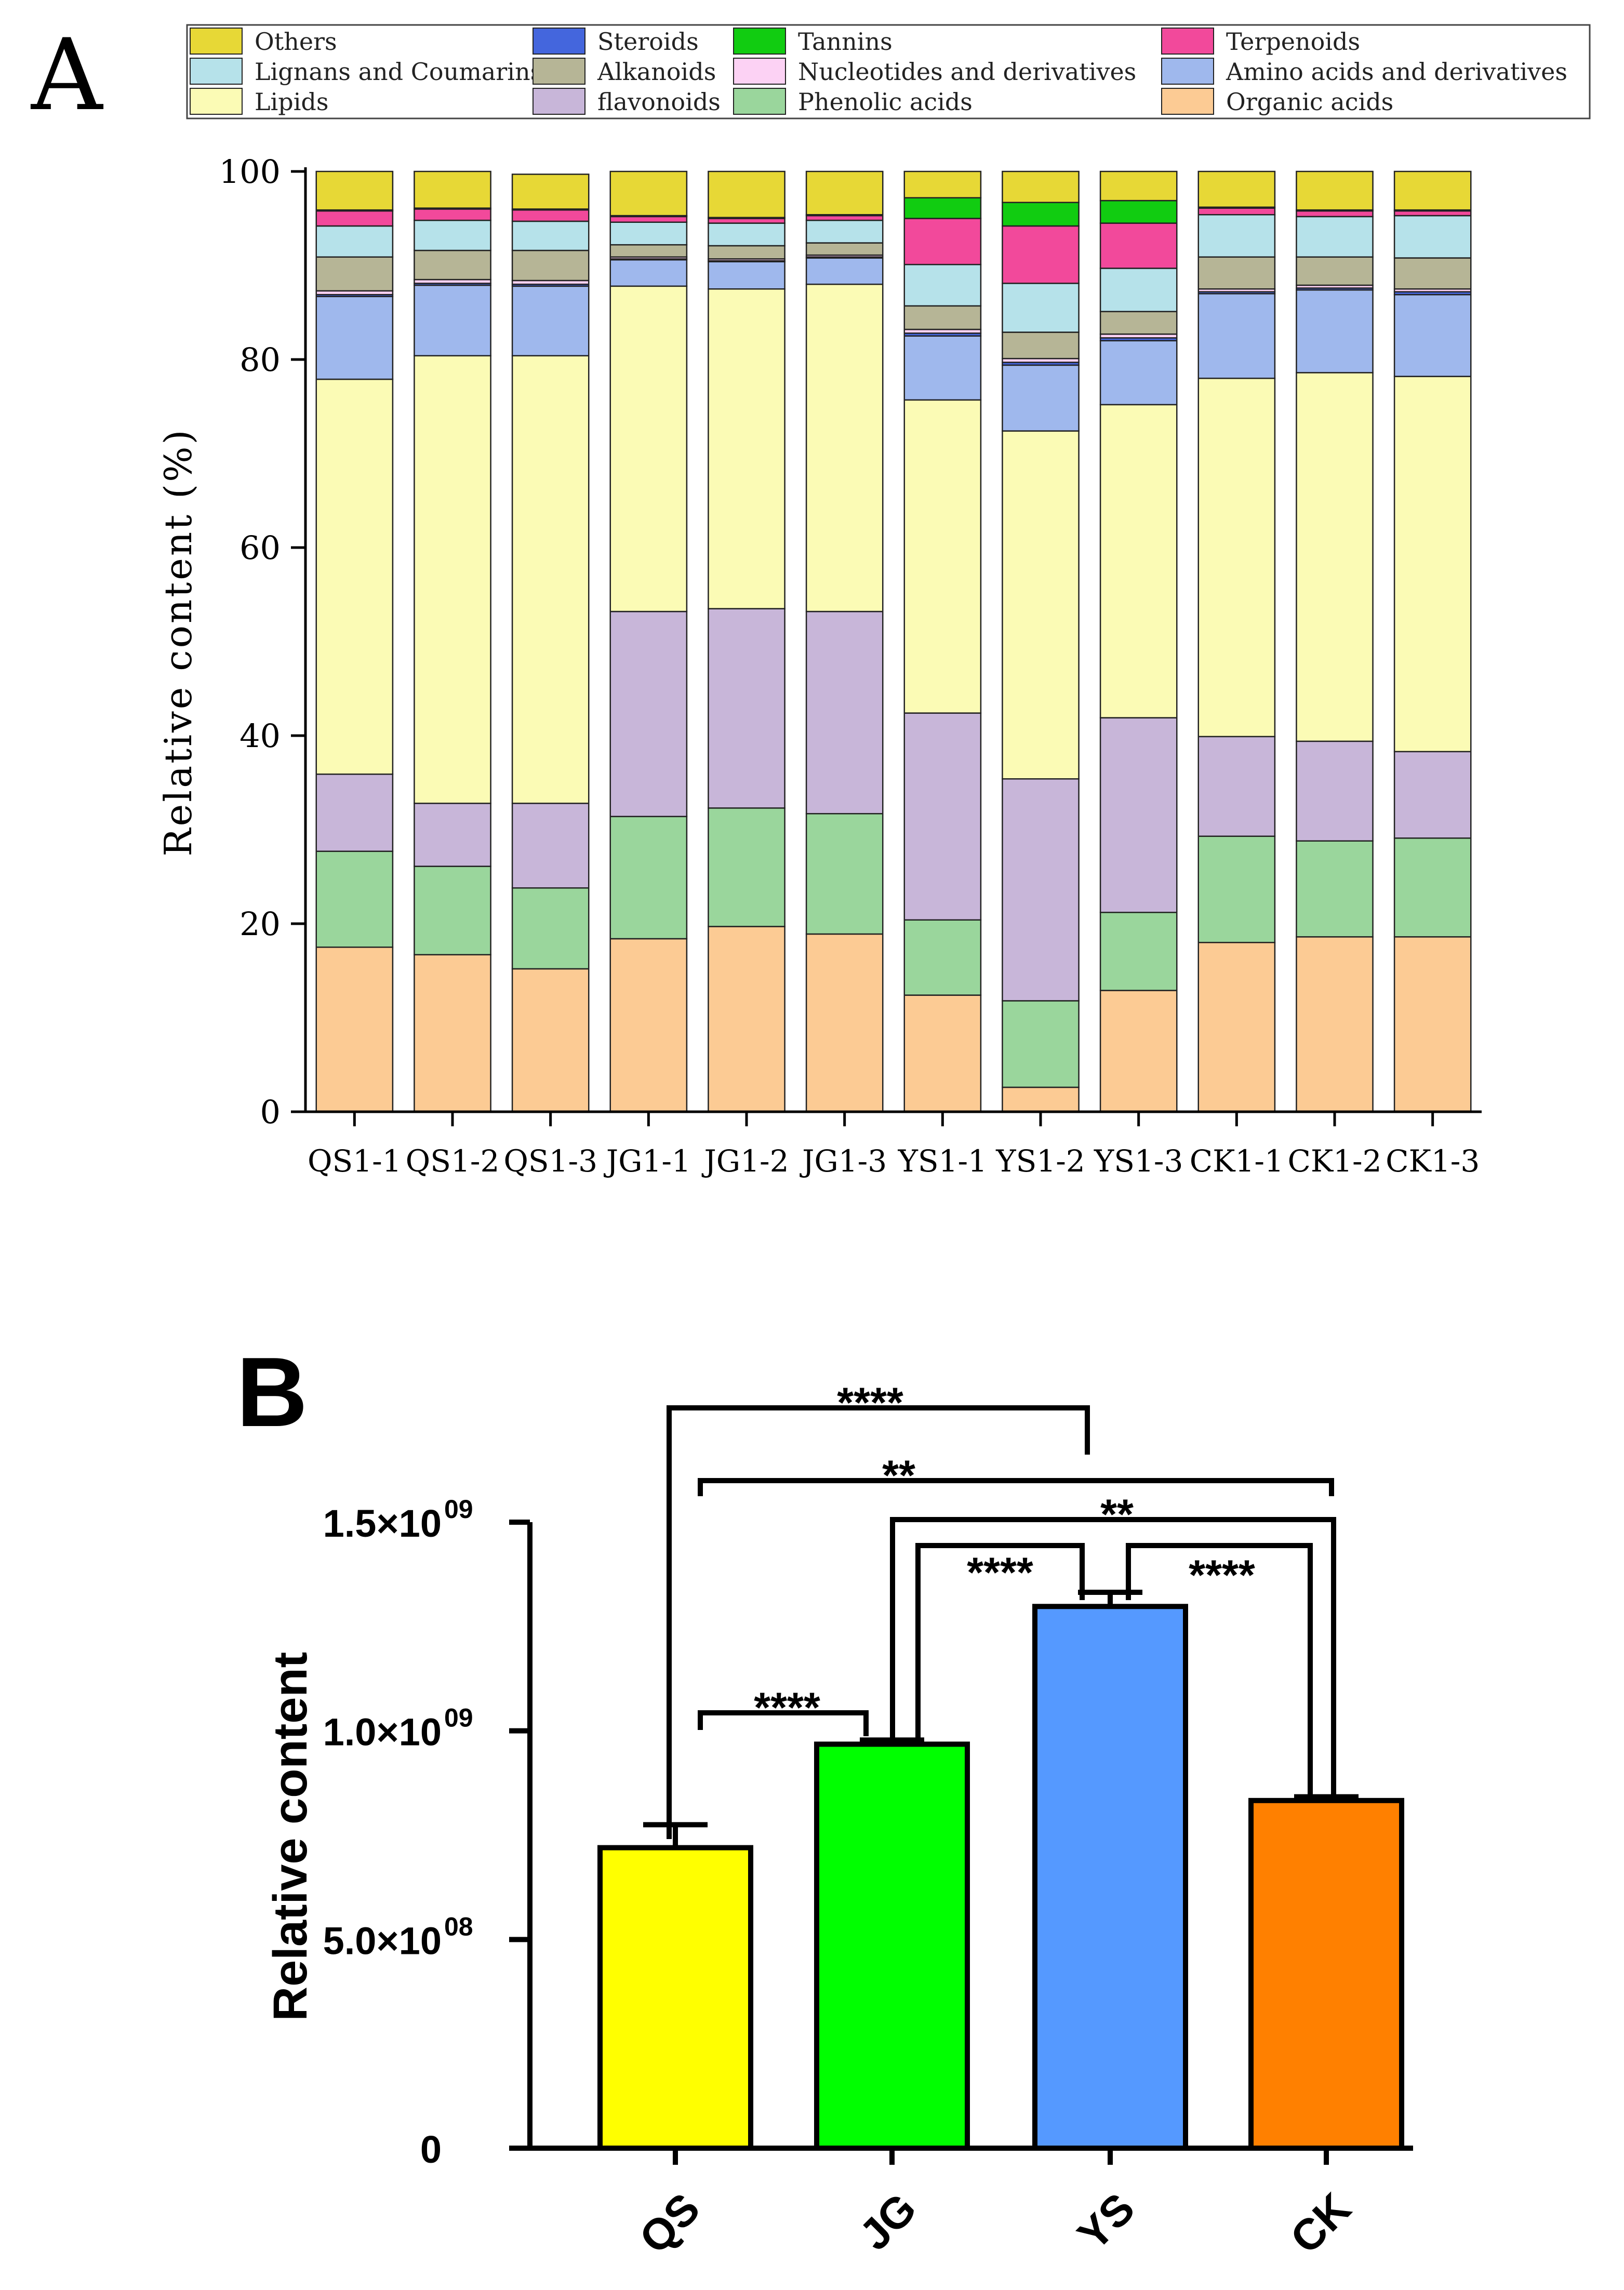 The width and height of the screenshot is (1624, 2290). I want to click on panel-label: B, so click(272, 1392).